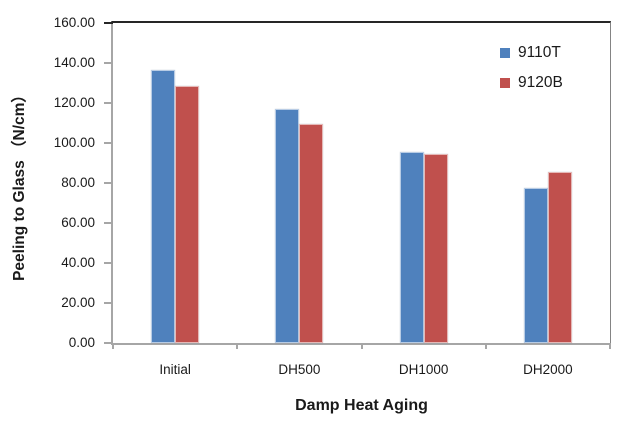 The height and width of the screenshot is (433, 639). What do you see at coordinates (299, 369) in the screenshot?
I see `x-category-label: DH500` at bounding box center [299, 369].